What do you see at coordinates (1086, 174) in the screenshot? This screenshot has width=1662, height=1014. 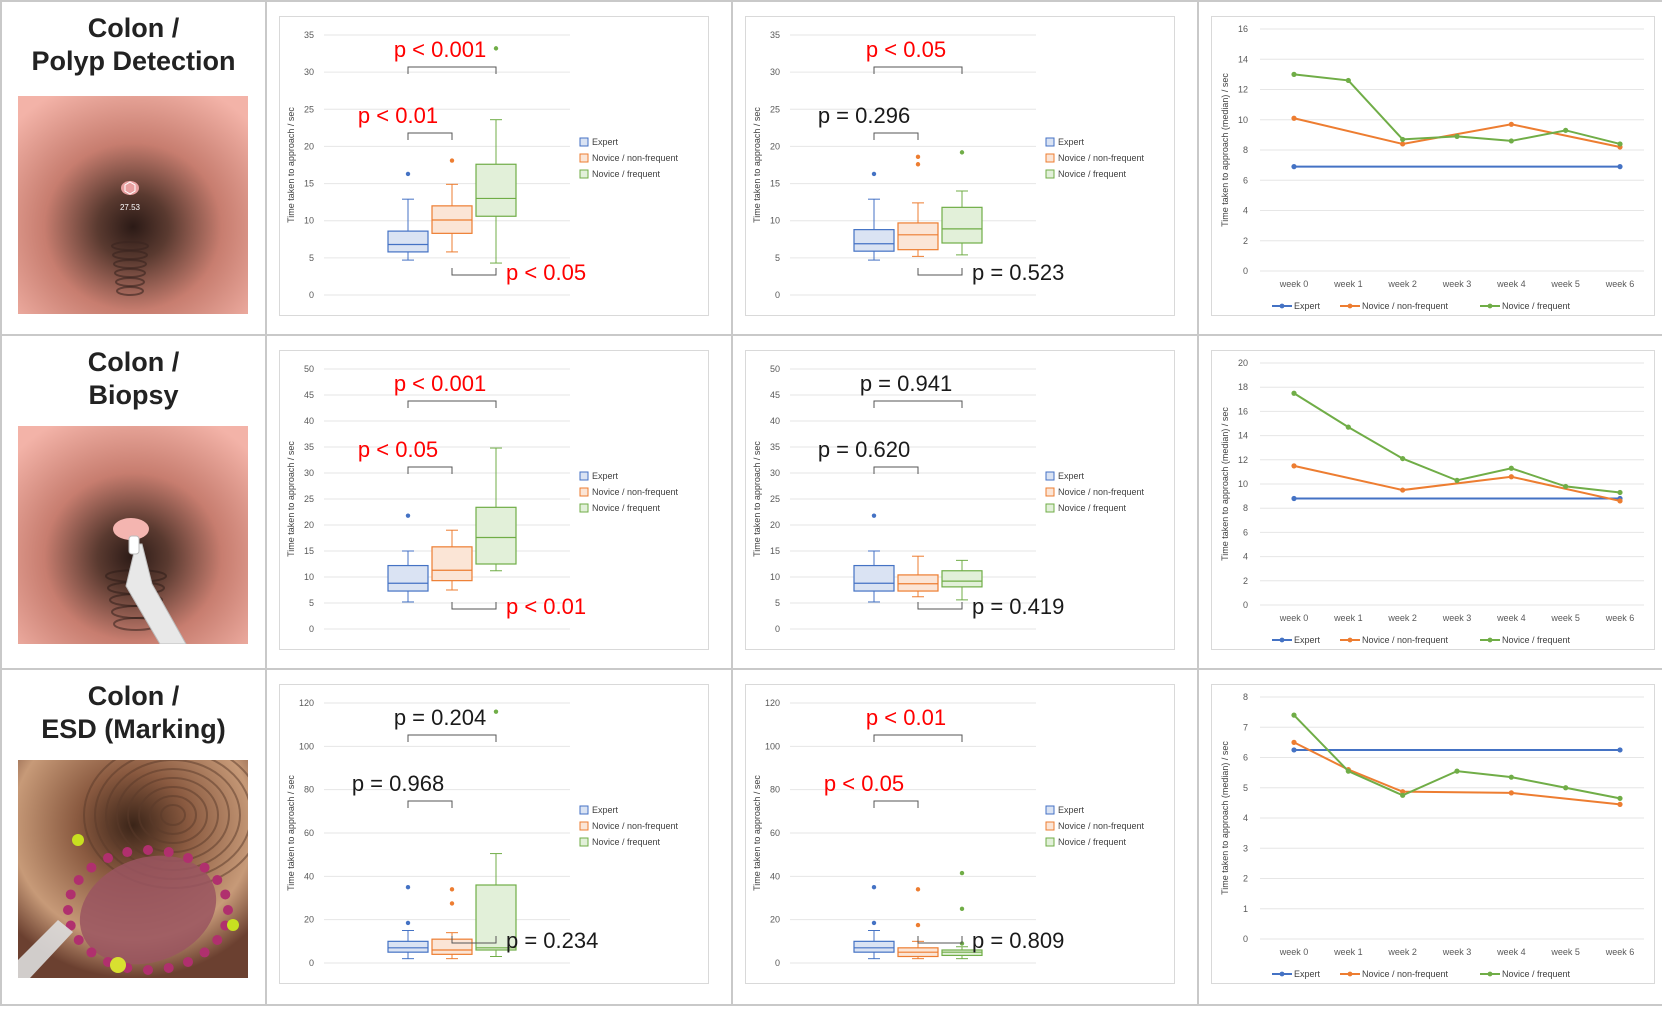 I see `legend-item: Novice / frequent` at bounding box center [1086, 174].